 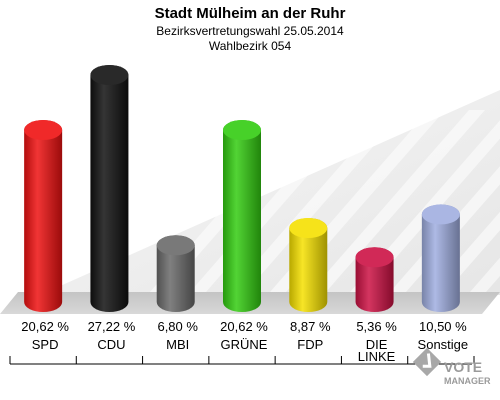 What do you see at coordinates (45, 344) in the screenshot?
I see `category-label: SPD` at bounding box center [45, 344].